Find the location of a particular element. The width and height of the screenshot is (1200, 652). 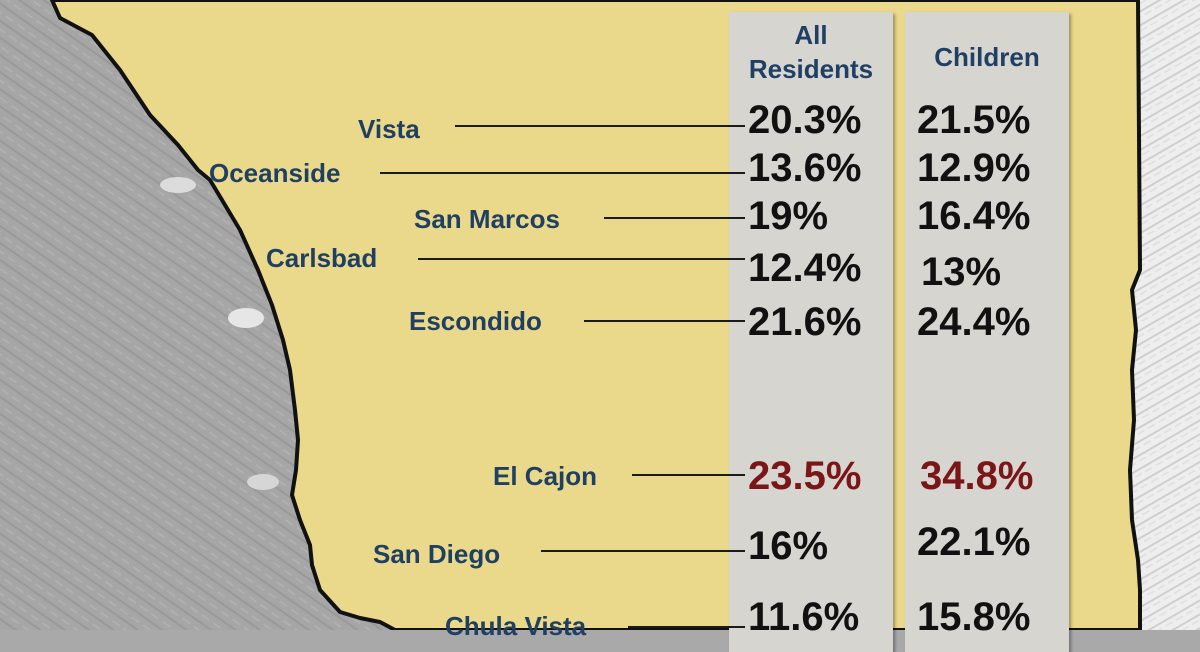

city-label-carlsbad: Carlsbad is located at coordinates (322, 258).